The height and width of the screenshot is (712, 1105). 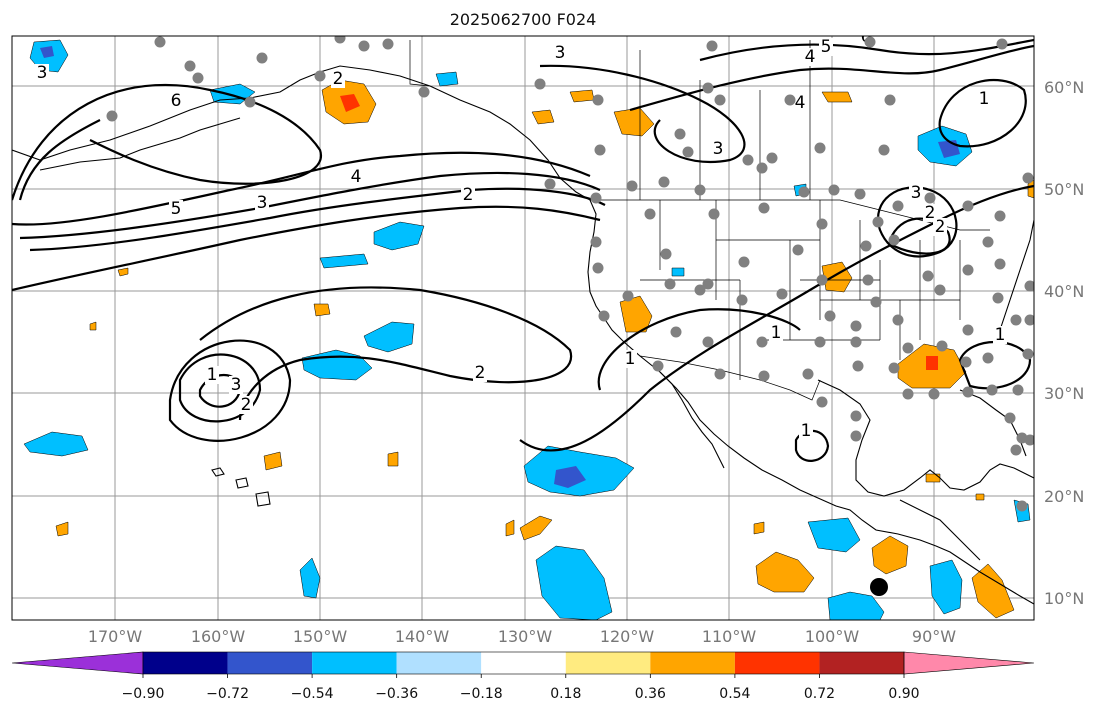 I want to click on contour-1-ne, so click(x=982, y=113).